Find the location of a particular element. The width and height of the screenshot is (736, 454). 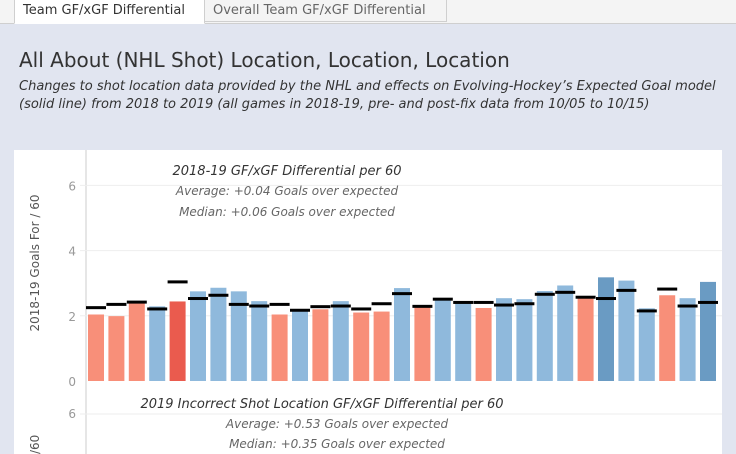

chart1-average: Average: +0.04 Goals over expected is located at coordinates (287, 191).